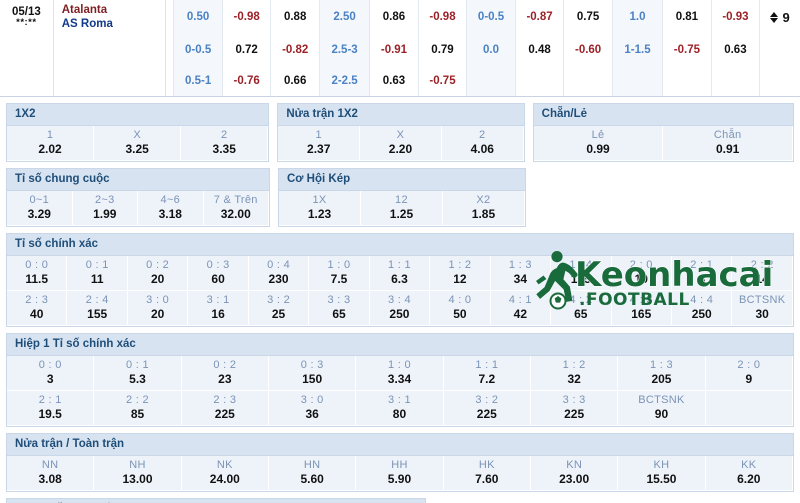 Image resolution: width=800 pixels, height=503 pixels. Describe the element at coordinates (51, 408) in the screenshot. I see `market-option: 2 : 1 19.5` at that location.